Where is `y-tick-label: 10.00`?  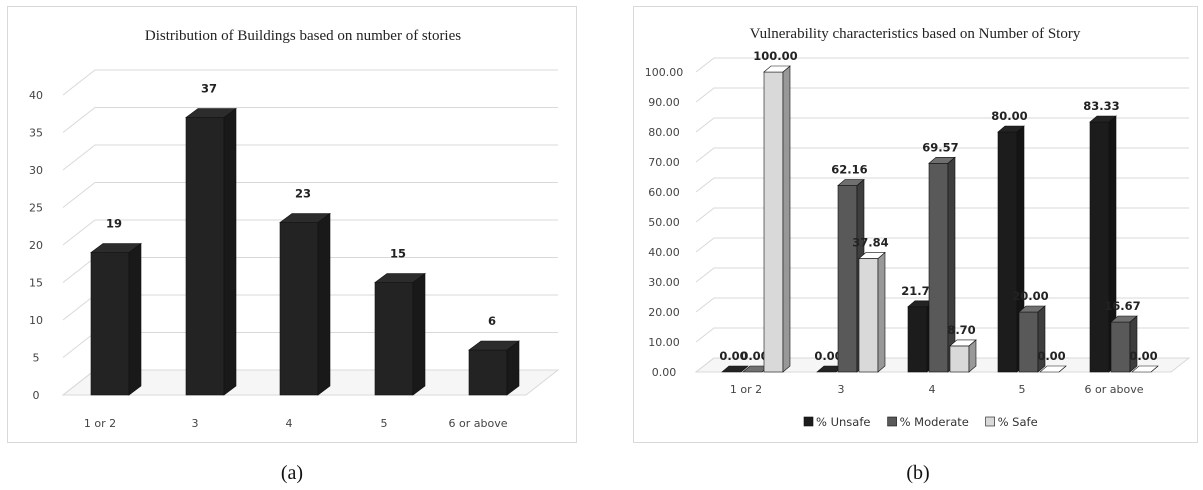 y-tick-label: 10.00 is located at coordinates (664, 342).